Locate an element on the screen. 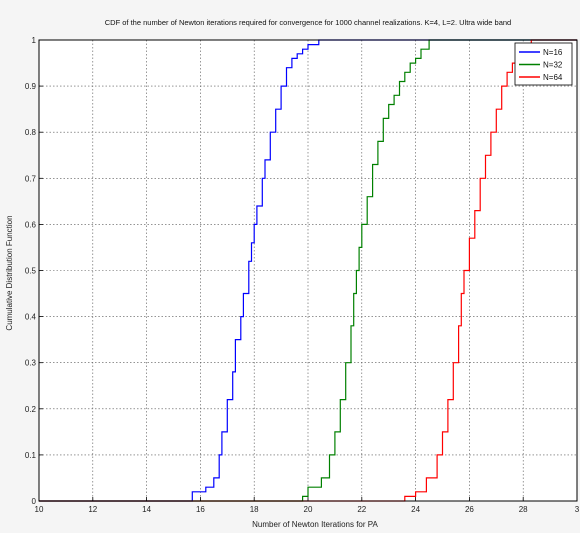  y-tick-label: 0.7 is located at coordinates (31, 178).